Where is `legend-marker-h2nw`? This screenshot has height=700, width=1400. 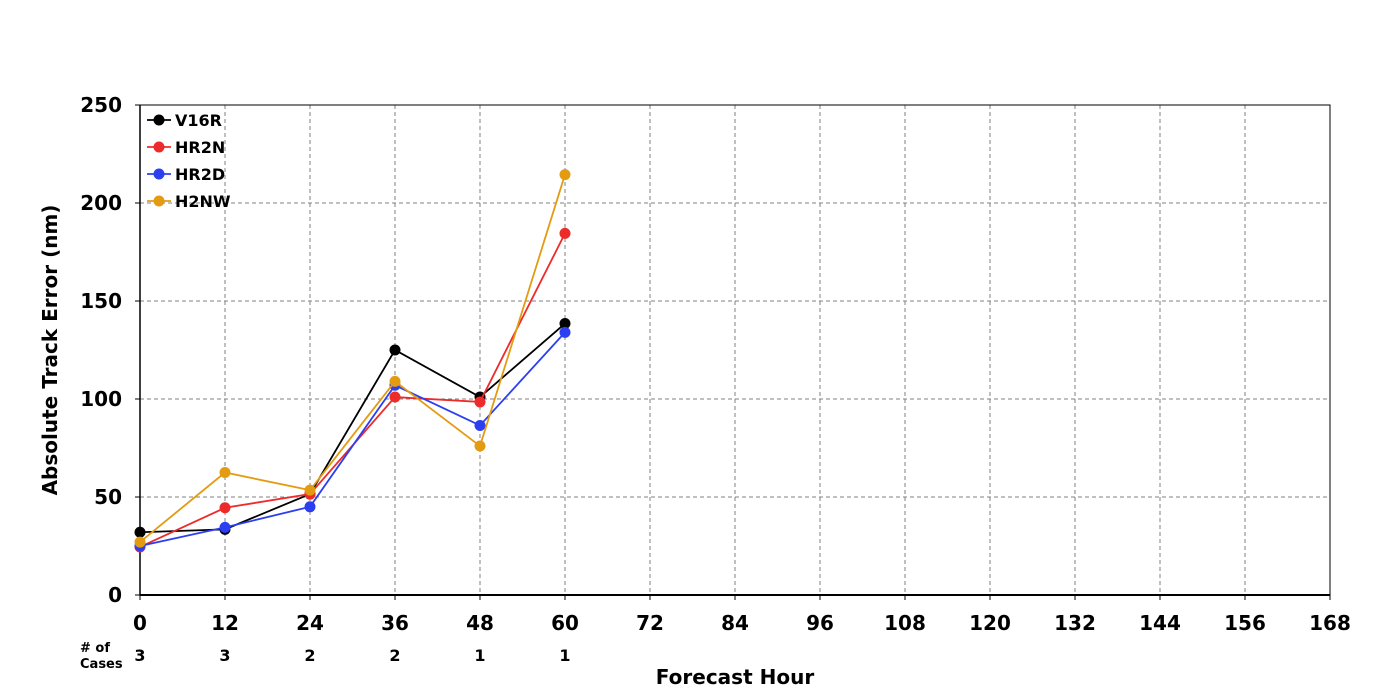 legend-marker-h2nw is located at coordinates (159, 201).